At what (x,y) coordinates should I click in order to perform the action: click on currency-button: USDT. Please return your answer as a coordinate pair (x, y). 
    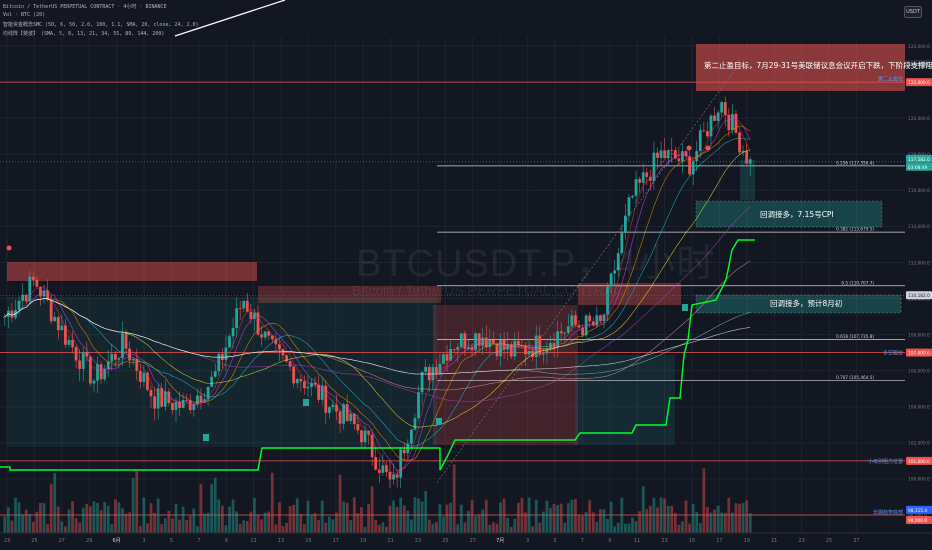
    Looking at the image, I should click on (913, 12).